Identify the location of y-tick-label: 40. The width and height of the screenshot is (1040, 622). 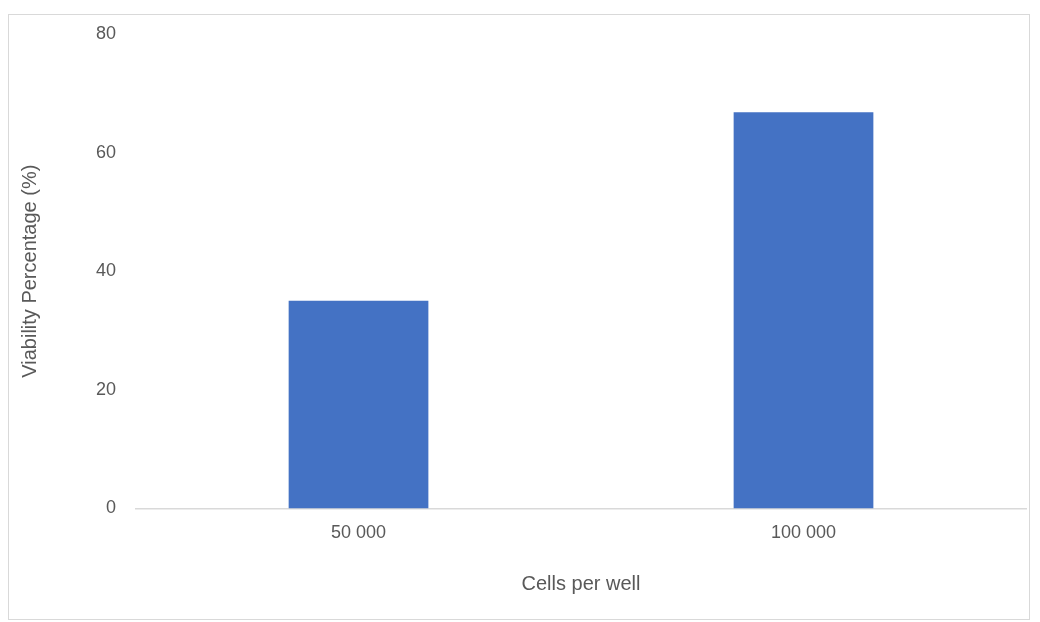
(106, 270).